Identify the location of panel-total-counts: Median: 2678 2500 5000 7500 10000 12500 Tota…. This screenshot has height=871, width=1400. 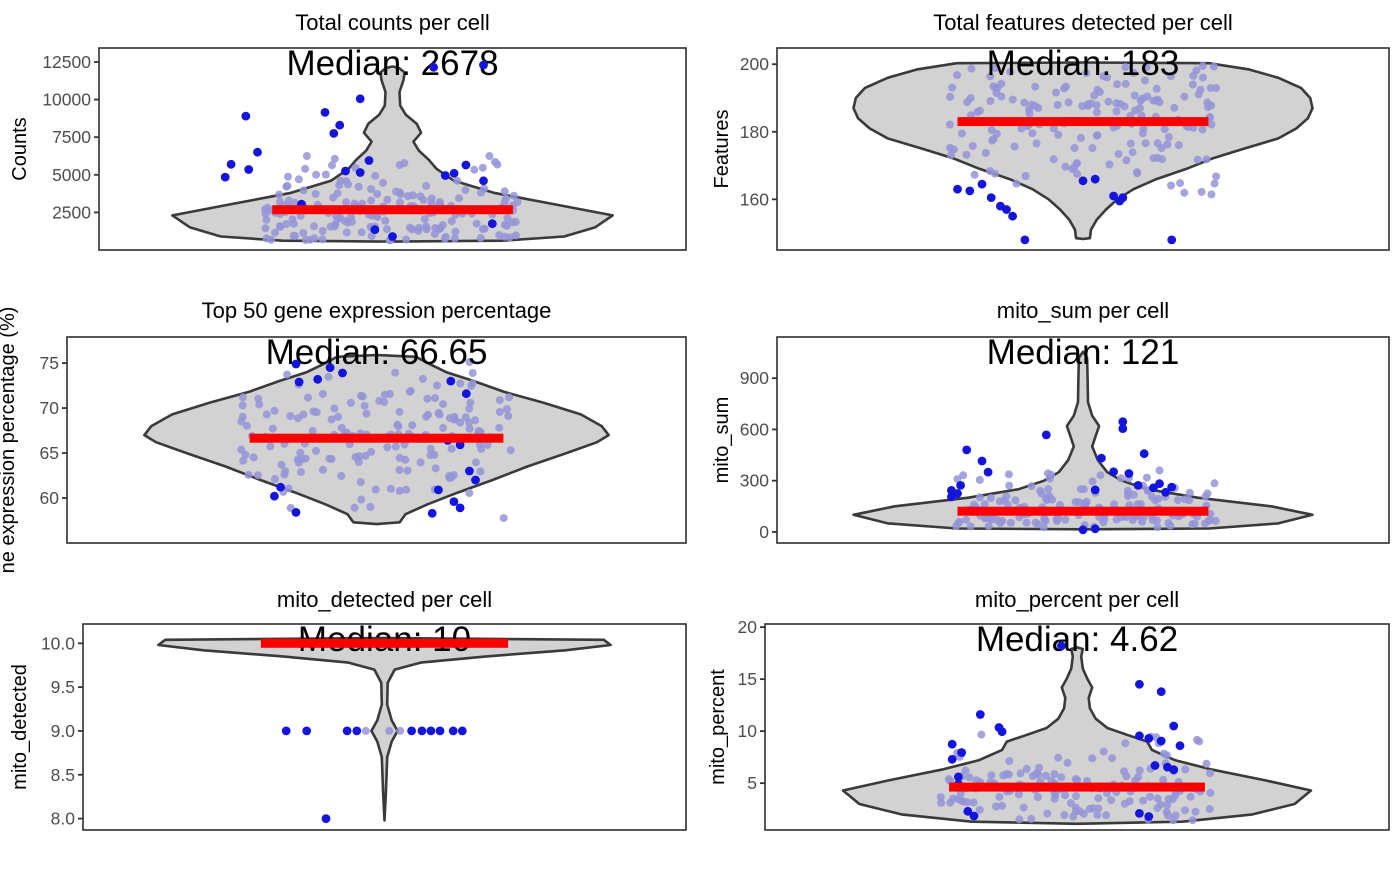
(348, 130).